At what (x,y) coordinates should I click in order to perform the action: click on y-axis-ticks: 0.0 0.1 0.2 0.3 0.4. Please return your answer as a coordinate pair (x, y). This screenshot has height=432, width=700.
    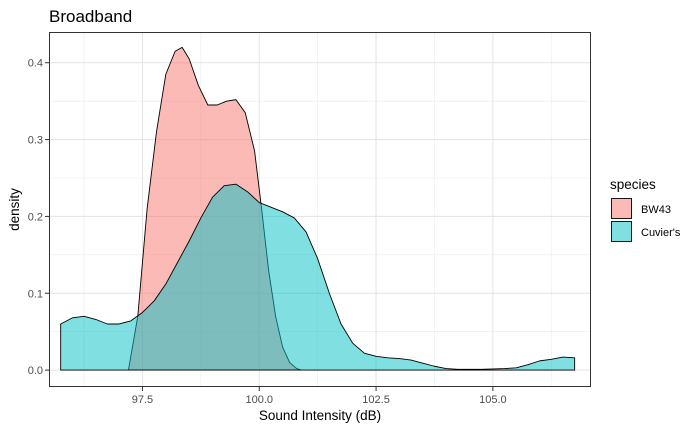
    Looking at the image, I should click on (38, 217).